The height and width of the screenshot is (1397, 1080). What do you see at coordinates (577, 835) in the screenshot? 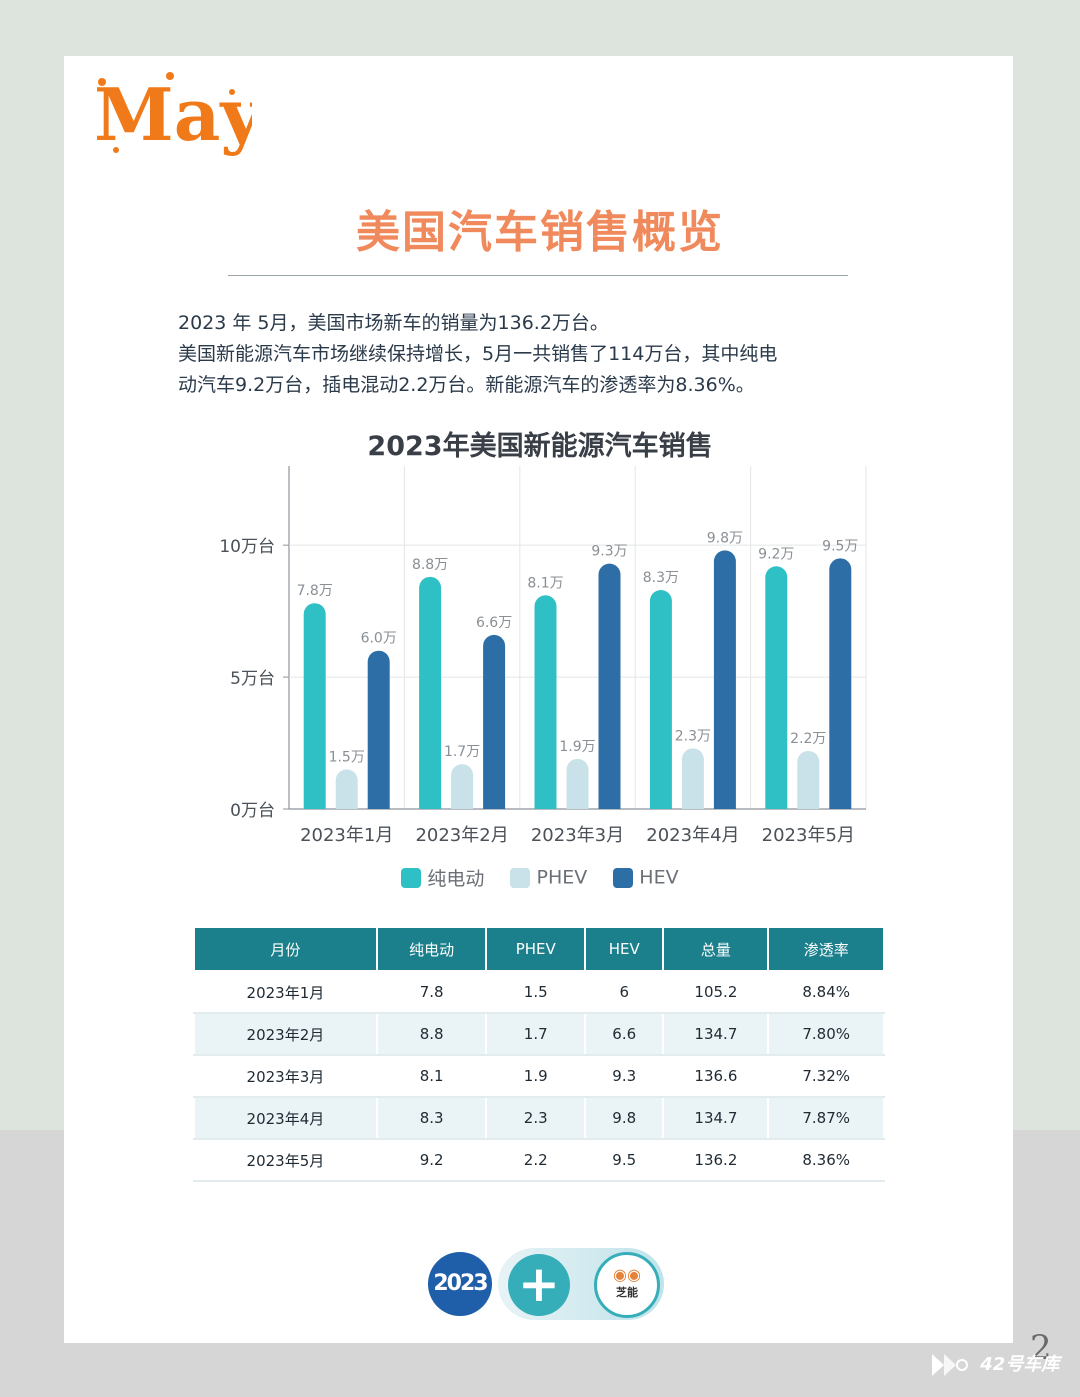
I see `x-tick-label: 2023年3月` at bounding box center [577, 835].